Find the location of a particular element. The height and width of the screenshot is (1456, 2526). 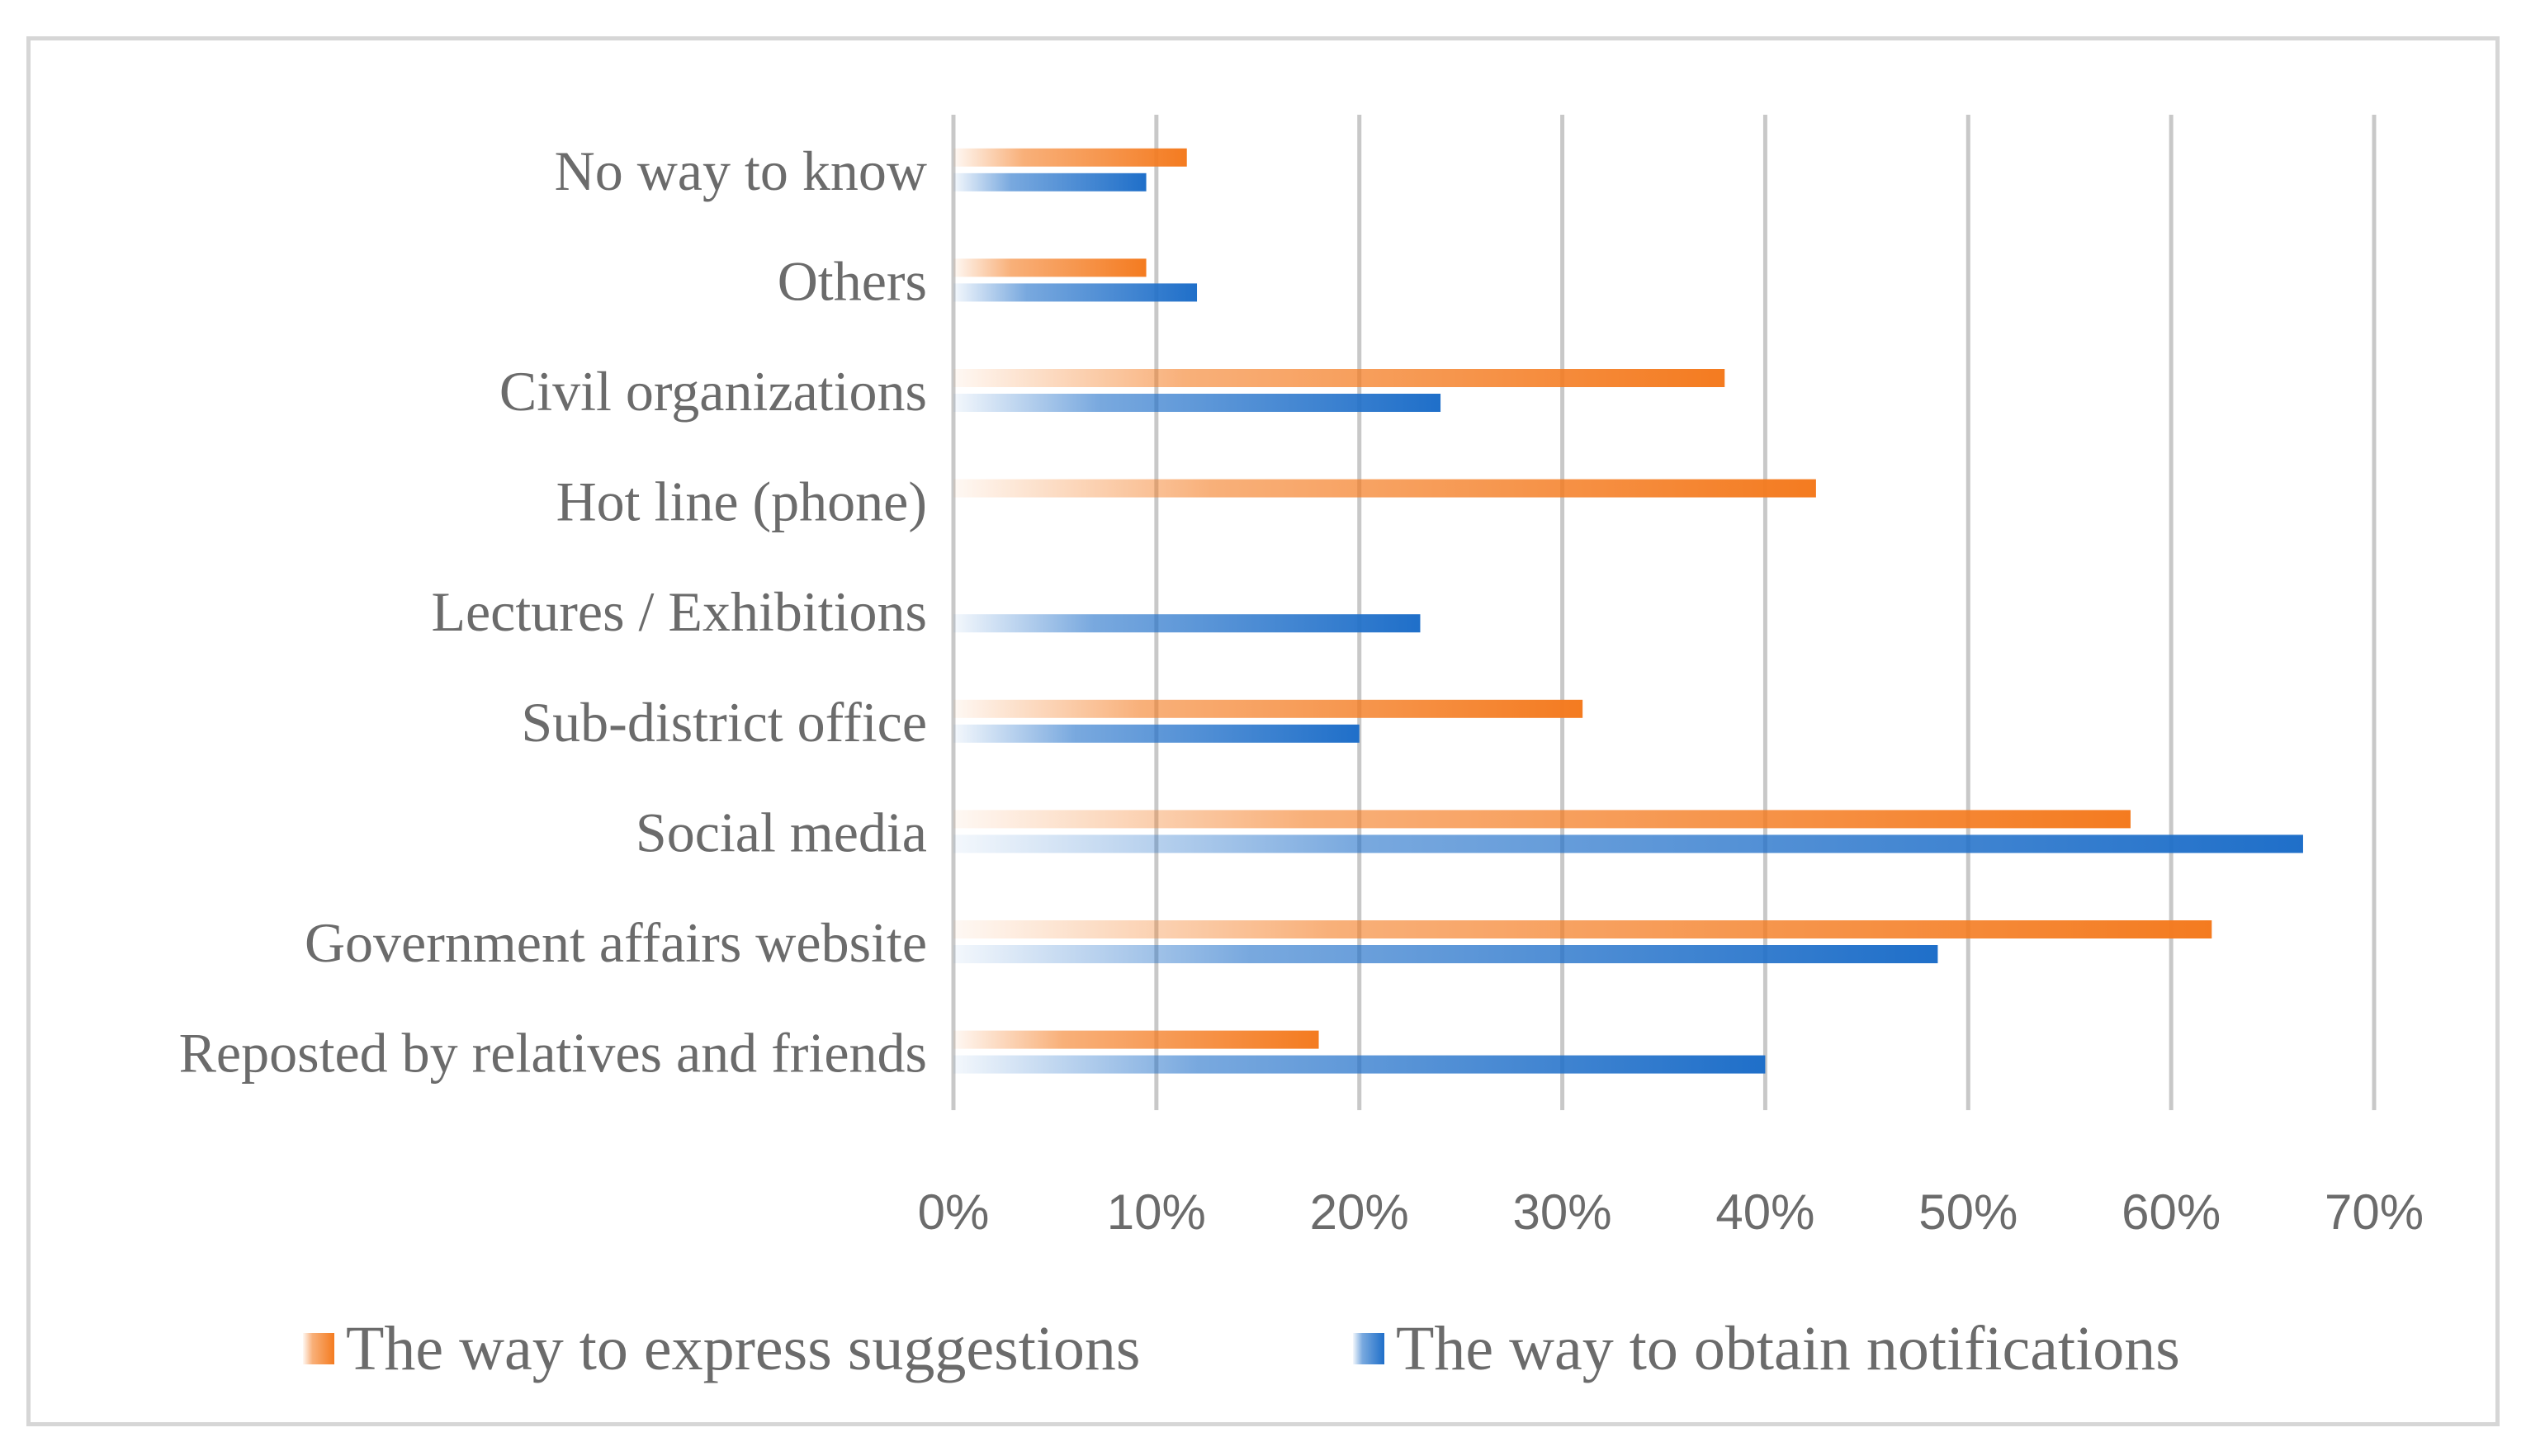

x-tick-label: 50% is located at coordinates (1967, 1212).